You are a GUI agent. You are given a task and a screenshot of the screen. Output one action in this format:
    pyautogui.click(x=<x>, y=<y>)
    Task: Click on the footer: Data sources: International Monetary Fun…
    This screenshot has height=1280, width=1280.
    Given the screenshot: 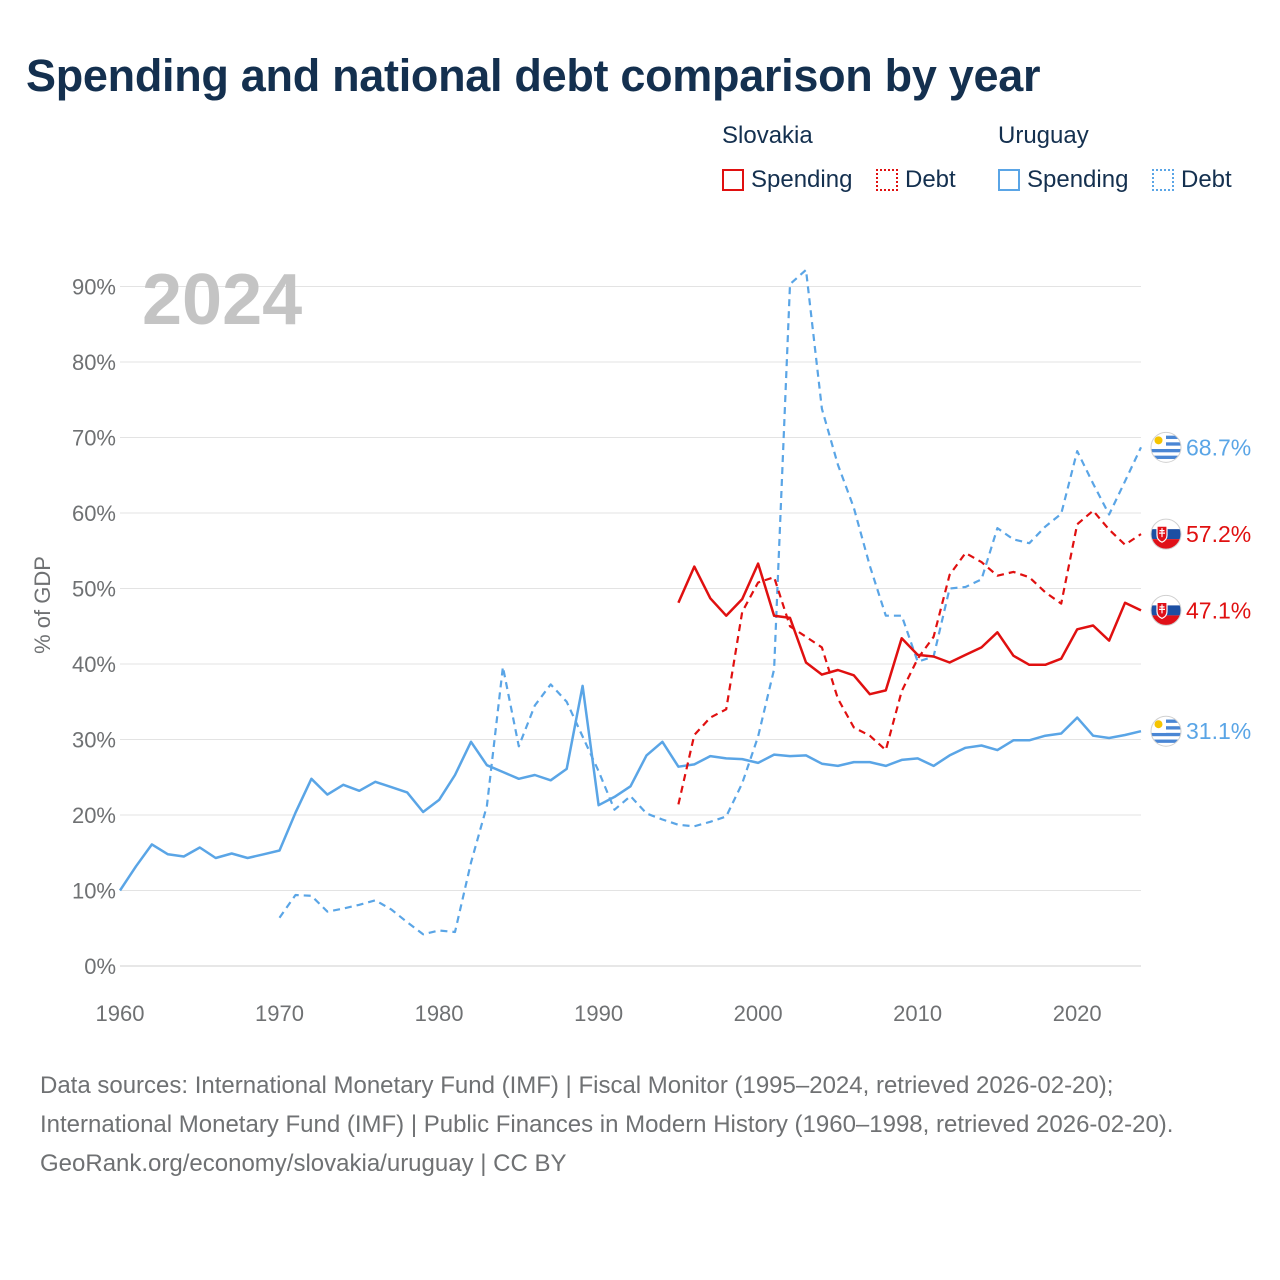 What is the action you would take?
    pyautogui.click(x=640, y=1124)
    